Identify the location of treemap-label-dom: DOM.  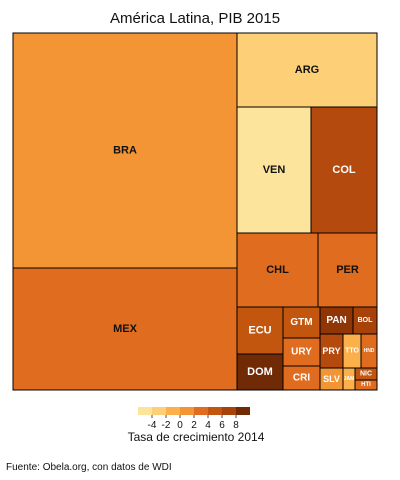
(260, 372).